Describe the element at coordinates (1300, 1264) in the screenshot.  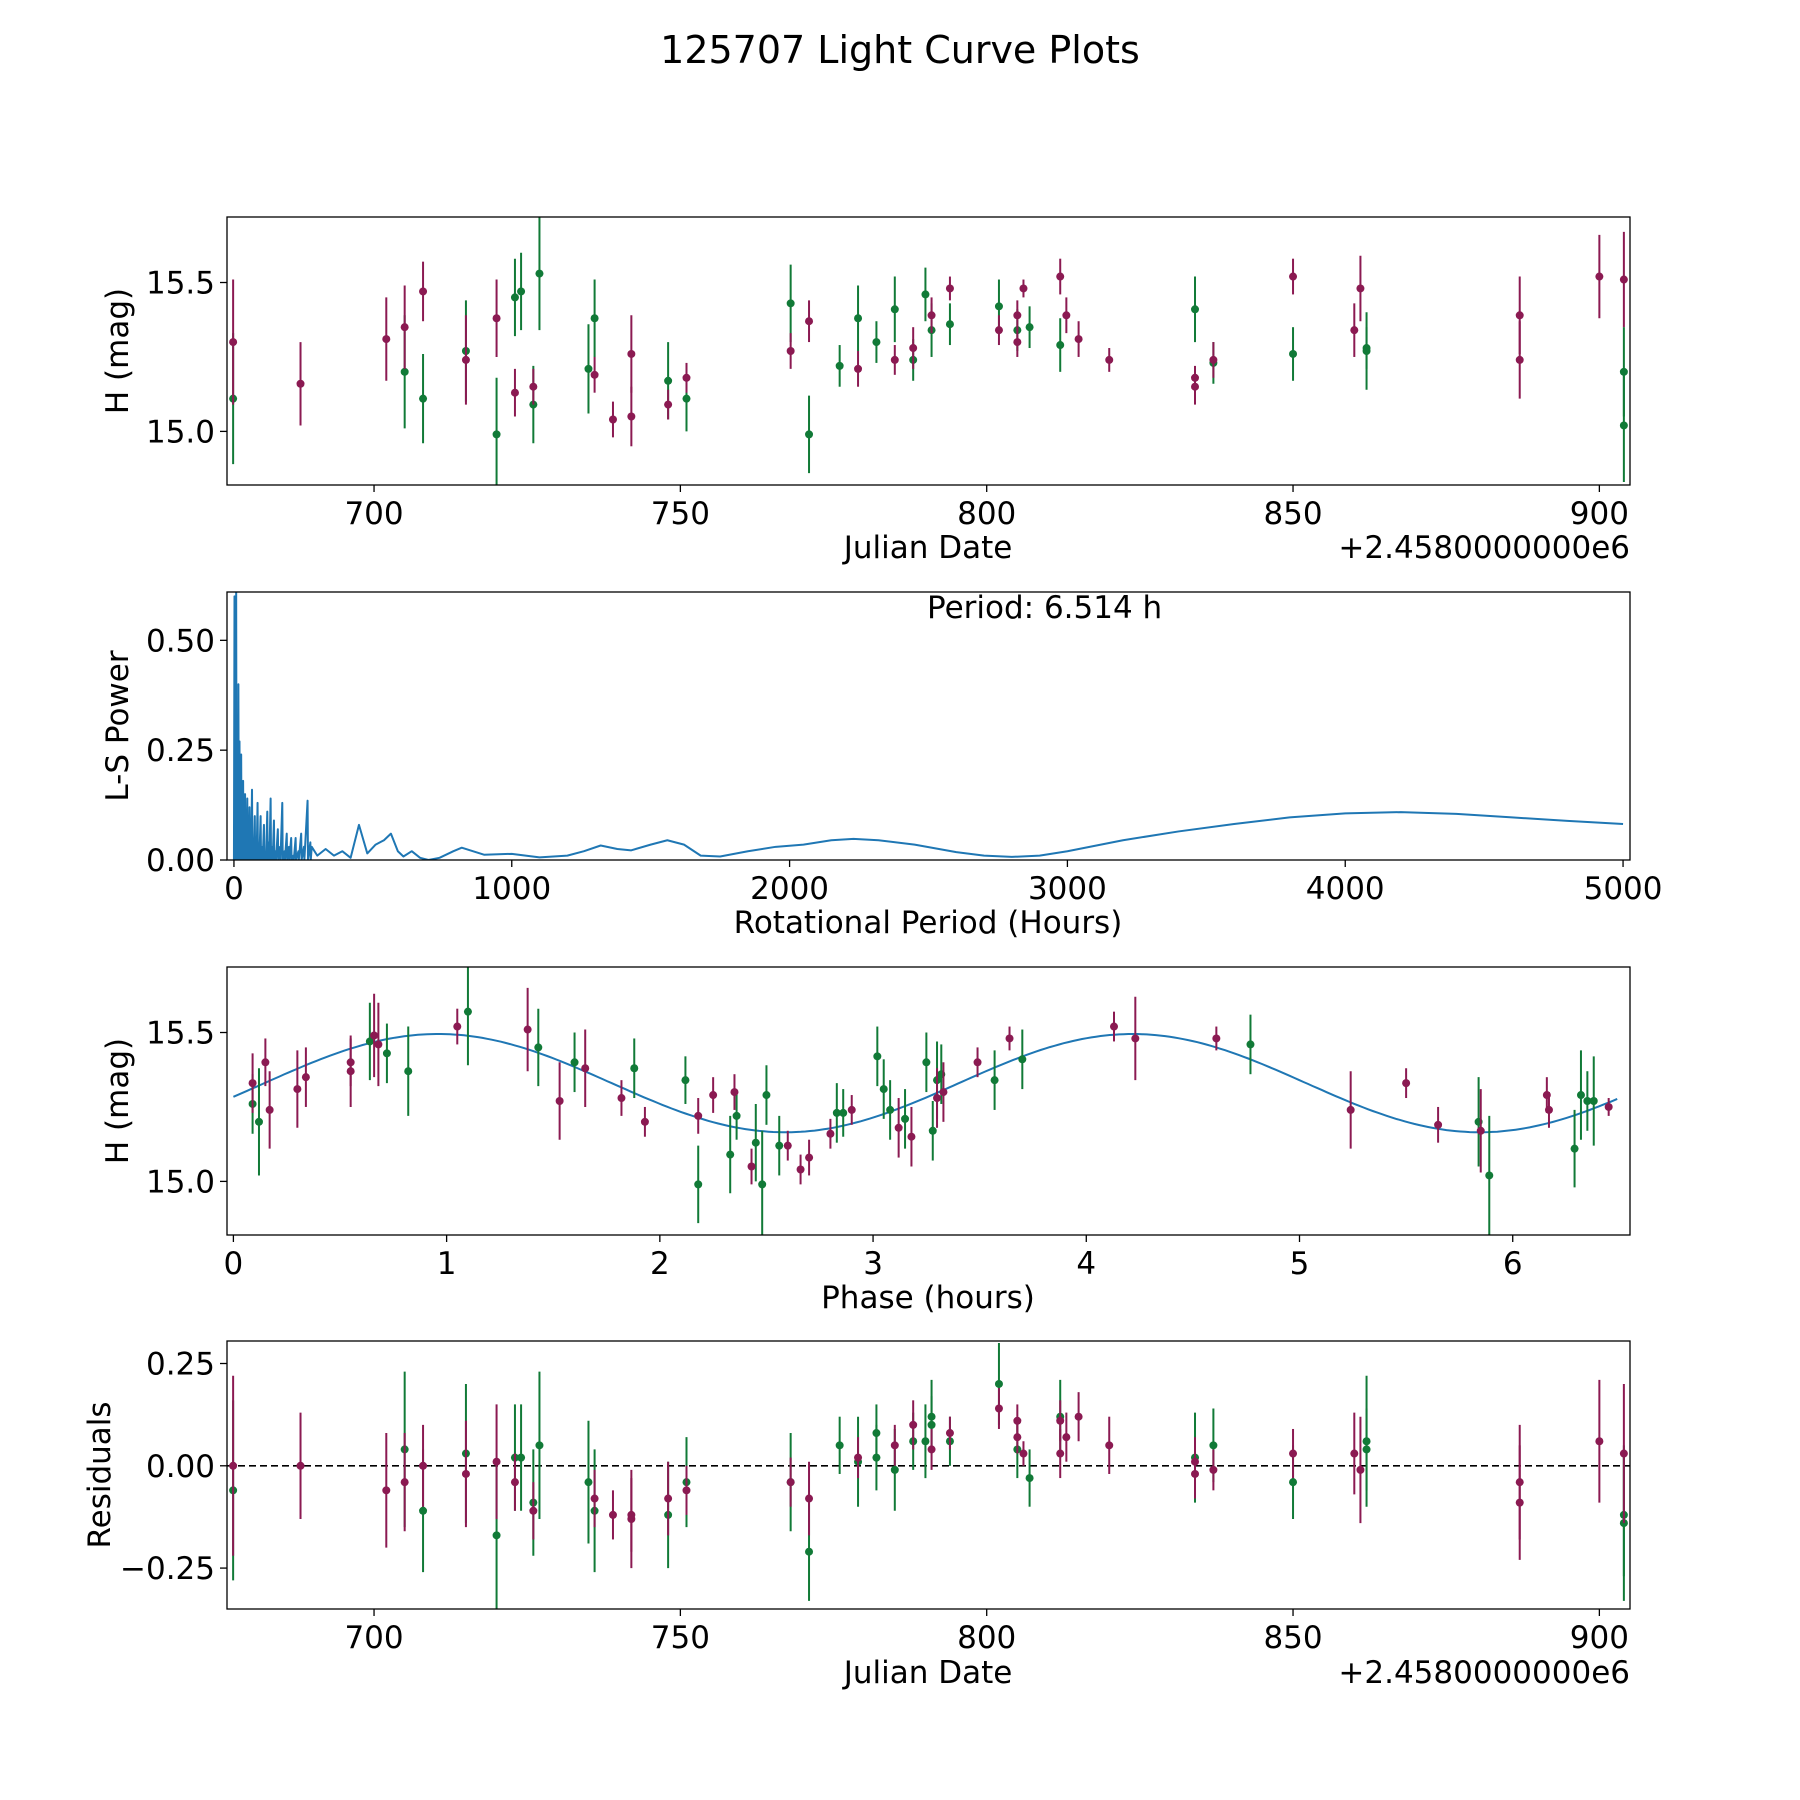
I see `folded-xtick-label: 5` at that location.